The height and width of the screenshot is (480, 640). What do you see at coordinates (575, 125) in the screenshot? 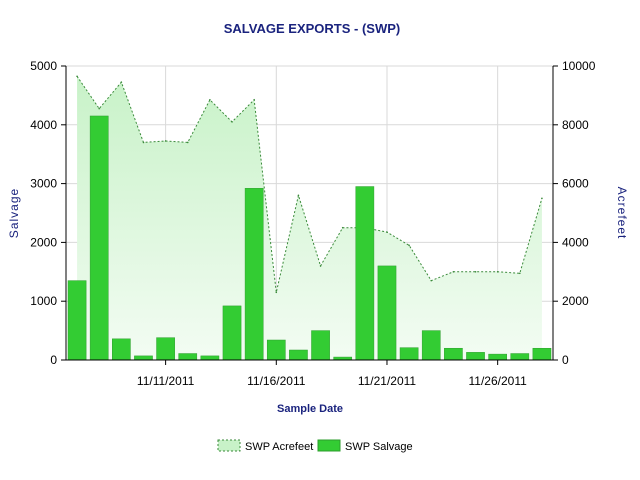
I see `right-y-tick-label: 8000` at bounding box center [575, 125].